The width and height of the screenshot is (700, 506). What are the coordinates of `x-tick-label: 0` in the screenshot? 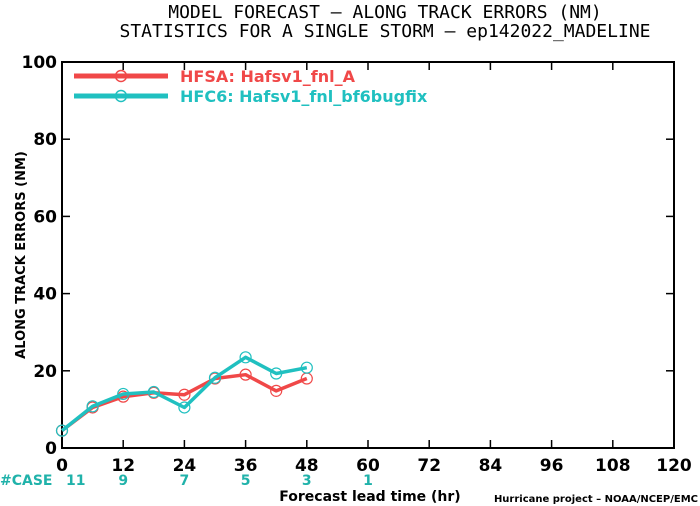 It's located at (62, 466).